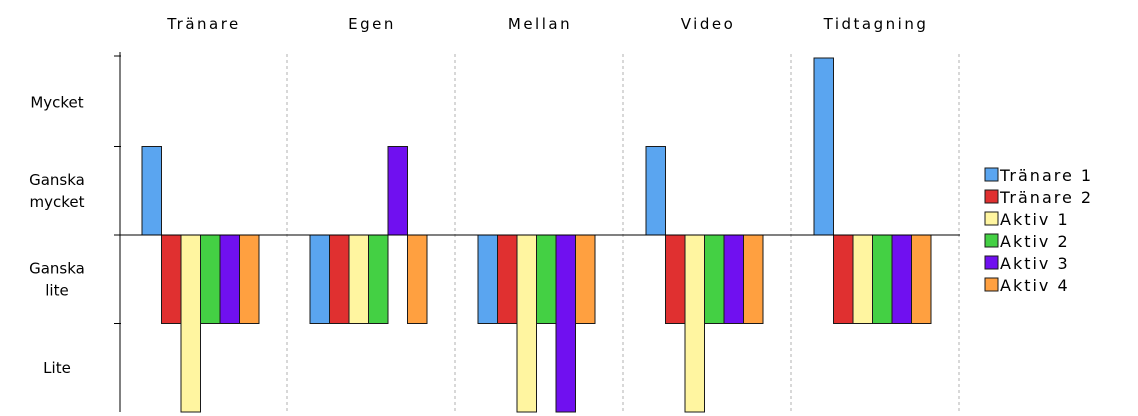  I want to click on legend-label-aktiv-3: Aktiv 3, so click(1035, 263).